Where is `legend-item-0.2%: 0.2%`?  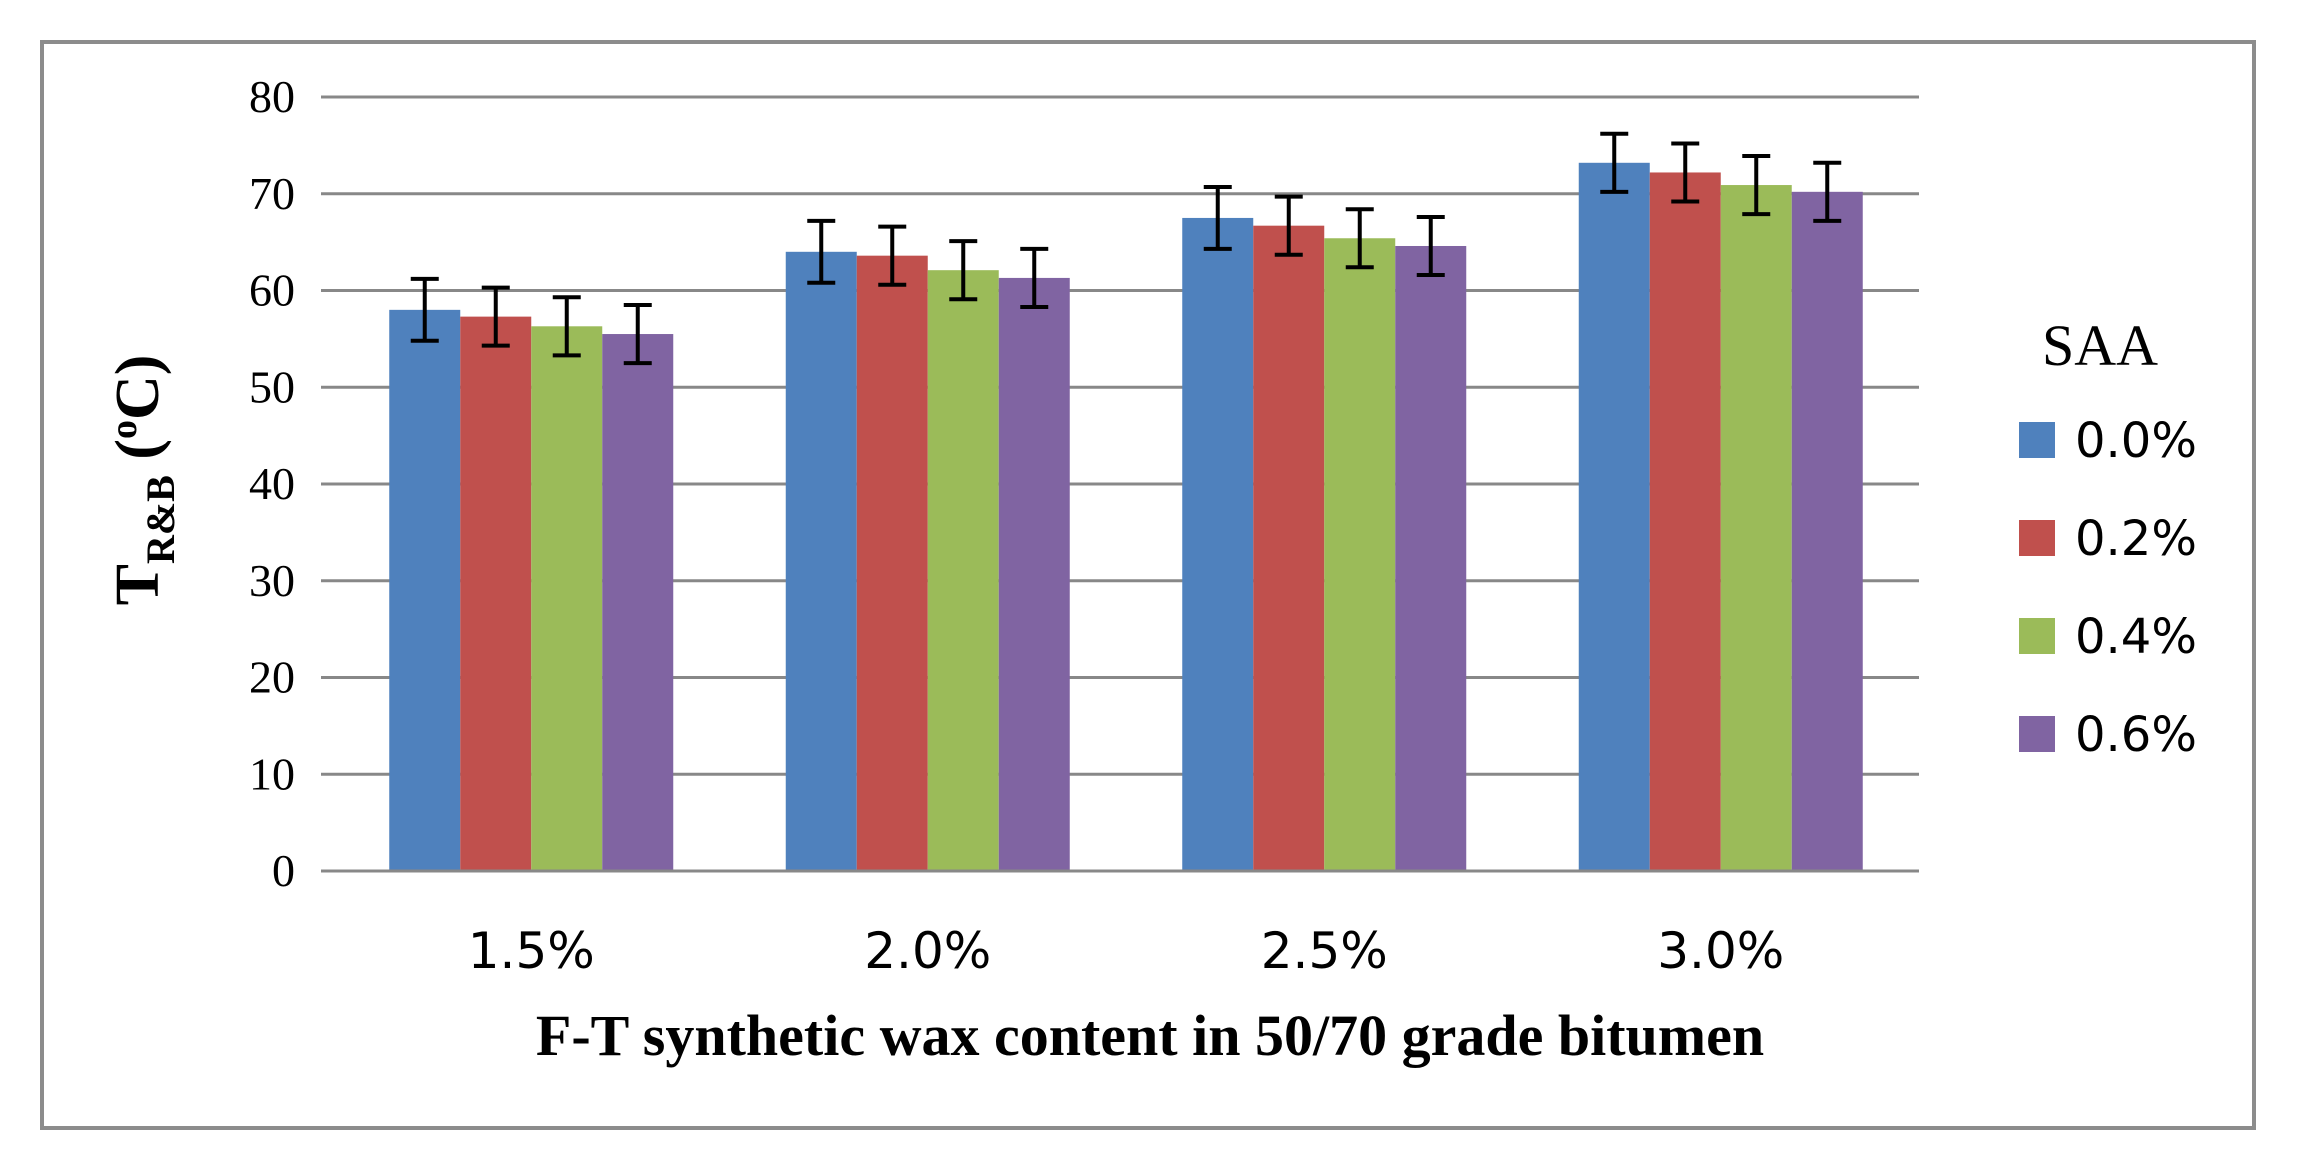 legend-item-0.2%: 0.2% is located at coordinates (2108, 539).